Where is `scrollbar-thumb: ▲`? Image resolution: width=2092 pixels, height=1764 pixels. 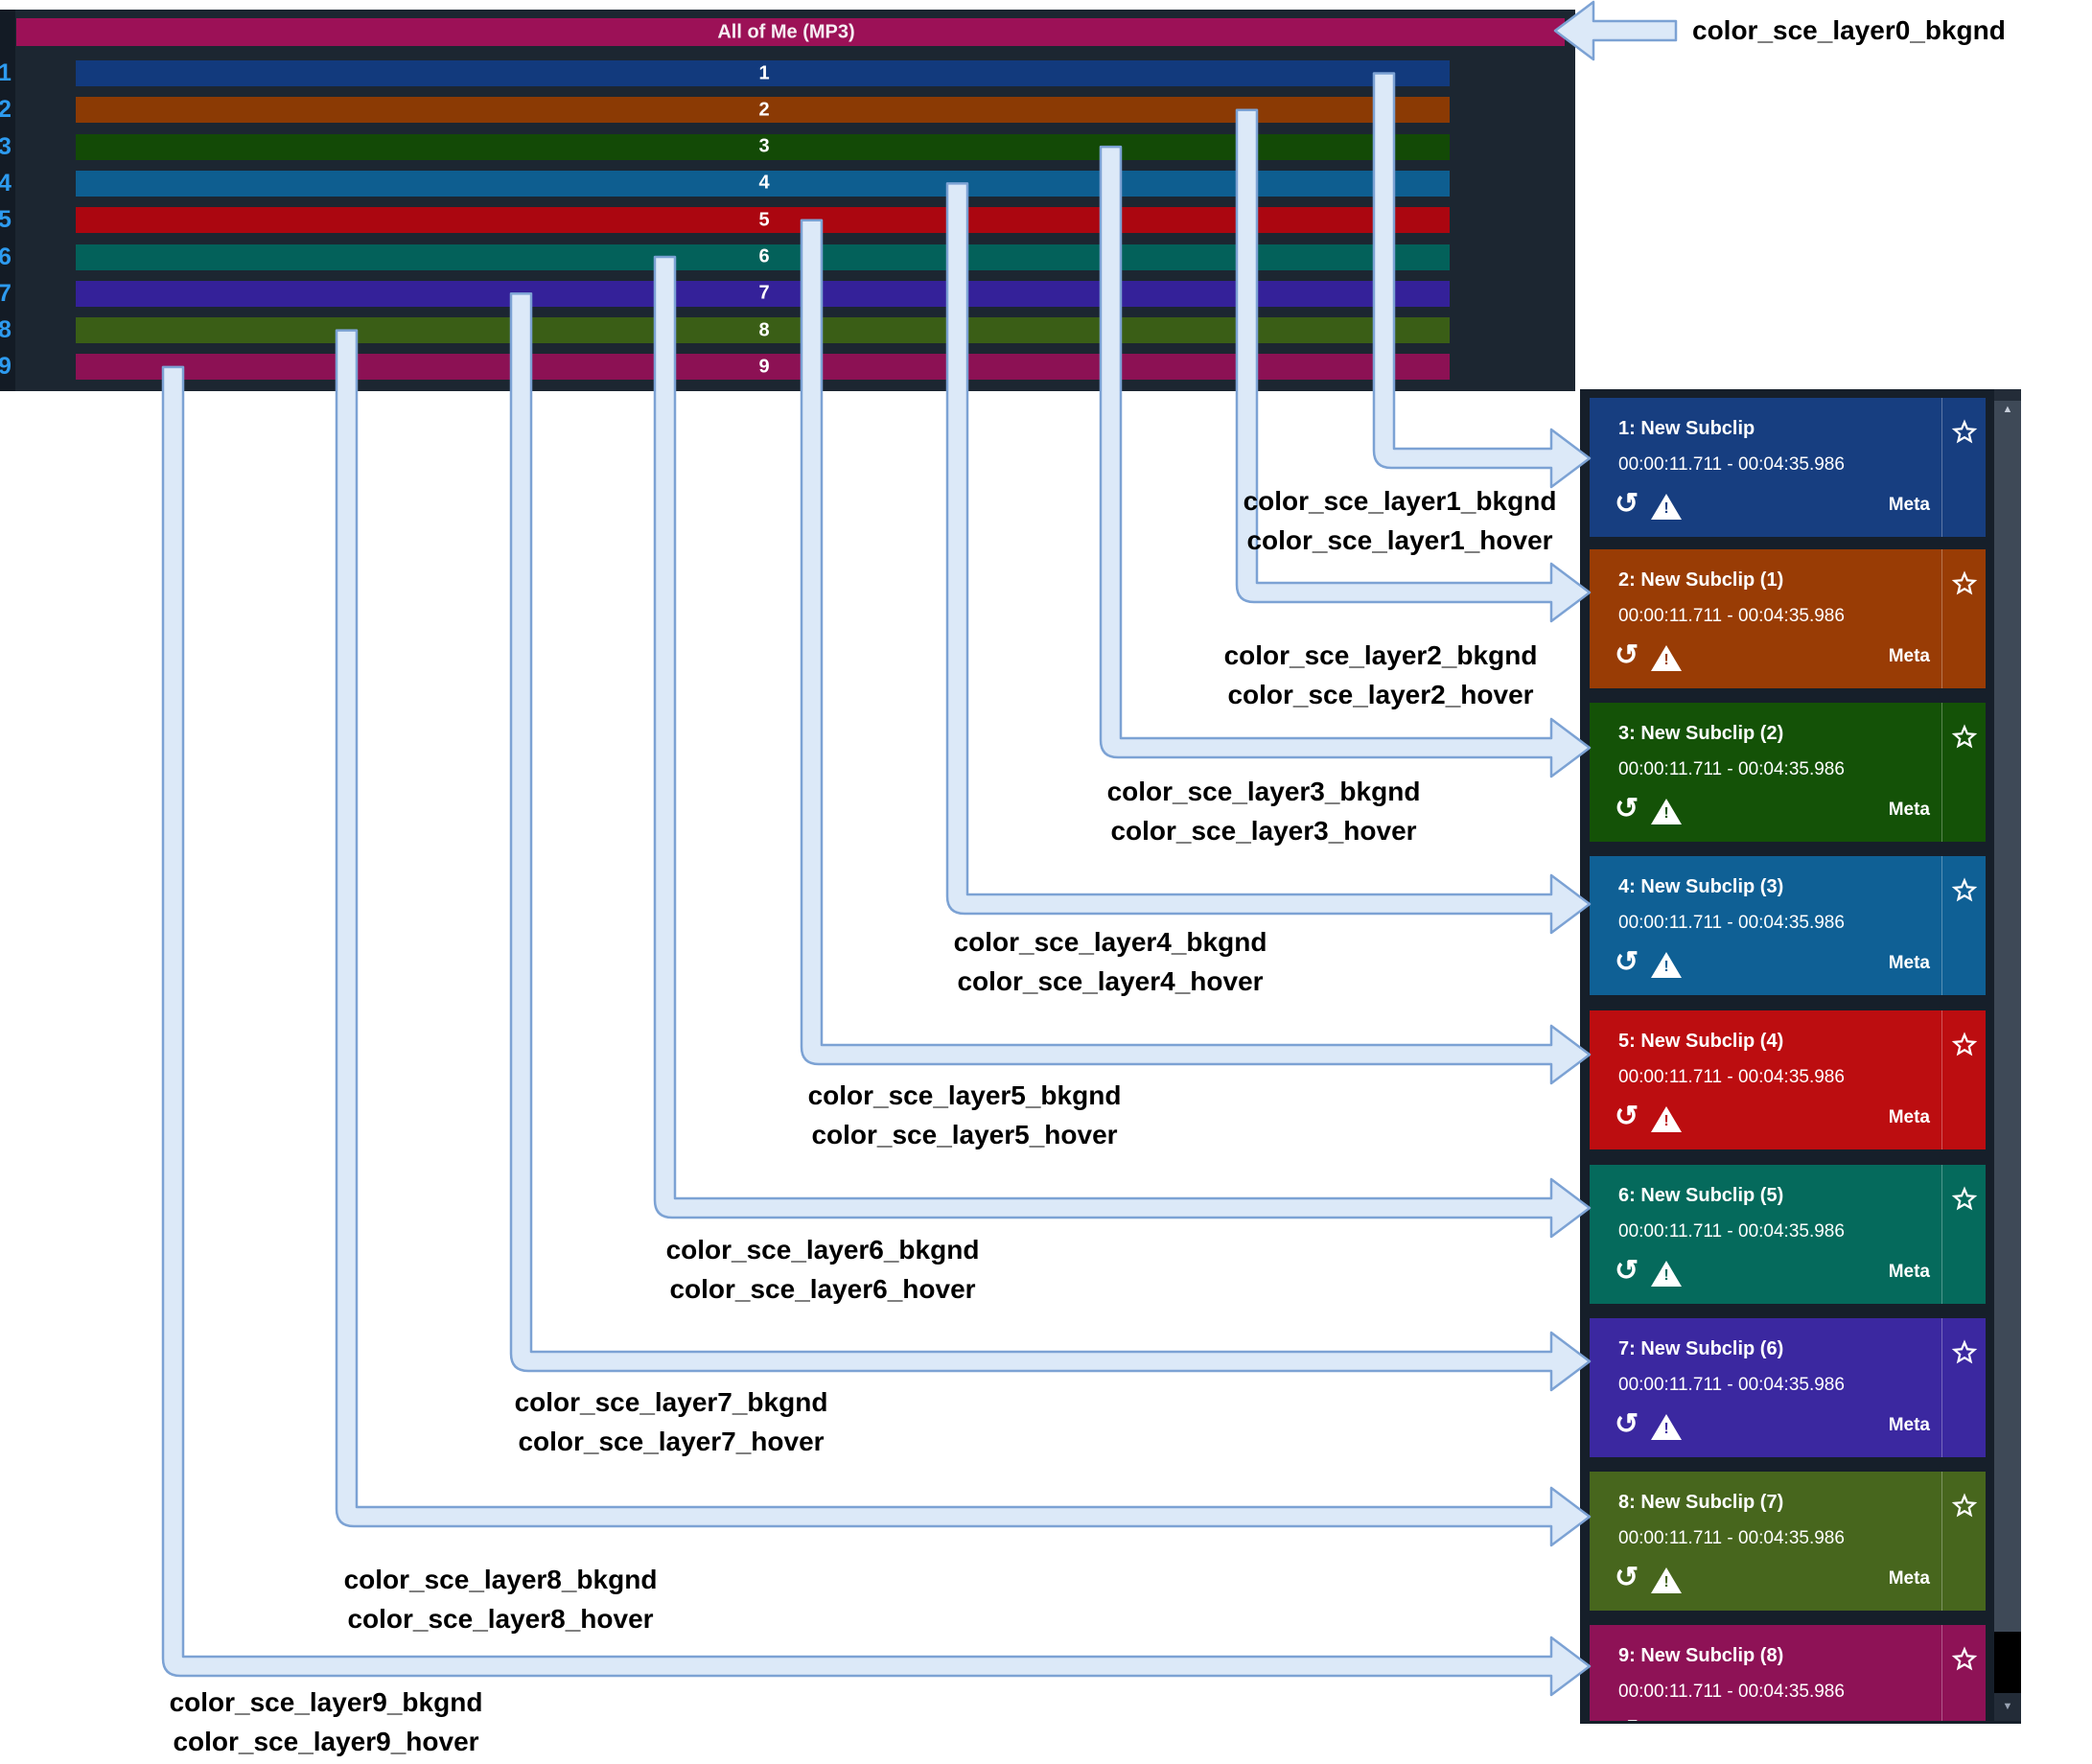
scrollbar-thumb: ▲ is located at coordinates (2007, 1016).